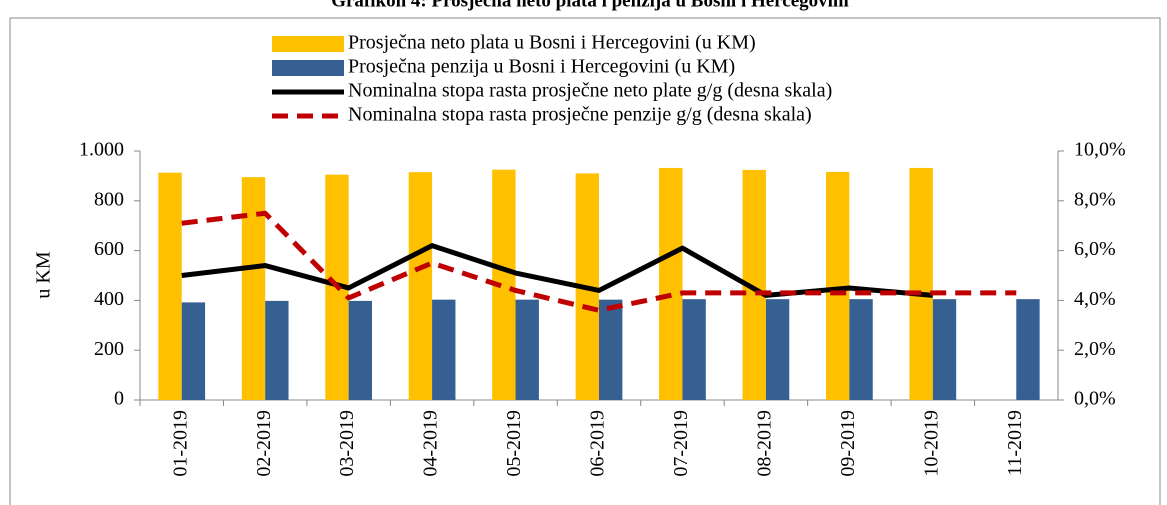 The image size is (1167, 505). Describe the element at coordinates (44, 274) in the screenshot. I see `y-axis-title: u KM` at that location.